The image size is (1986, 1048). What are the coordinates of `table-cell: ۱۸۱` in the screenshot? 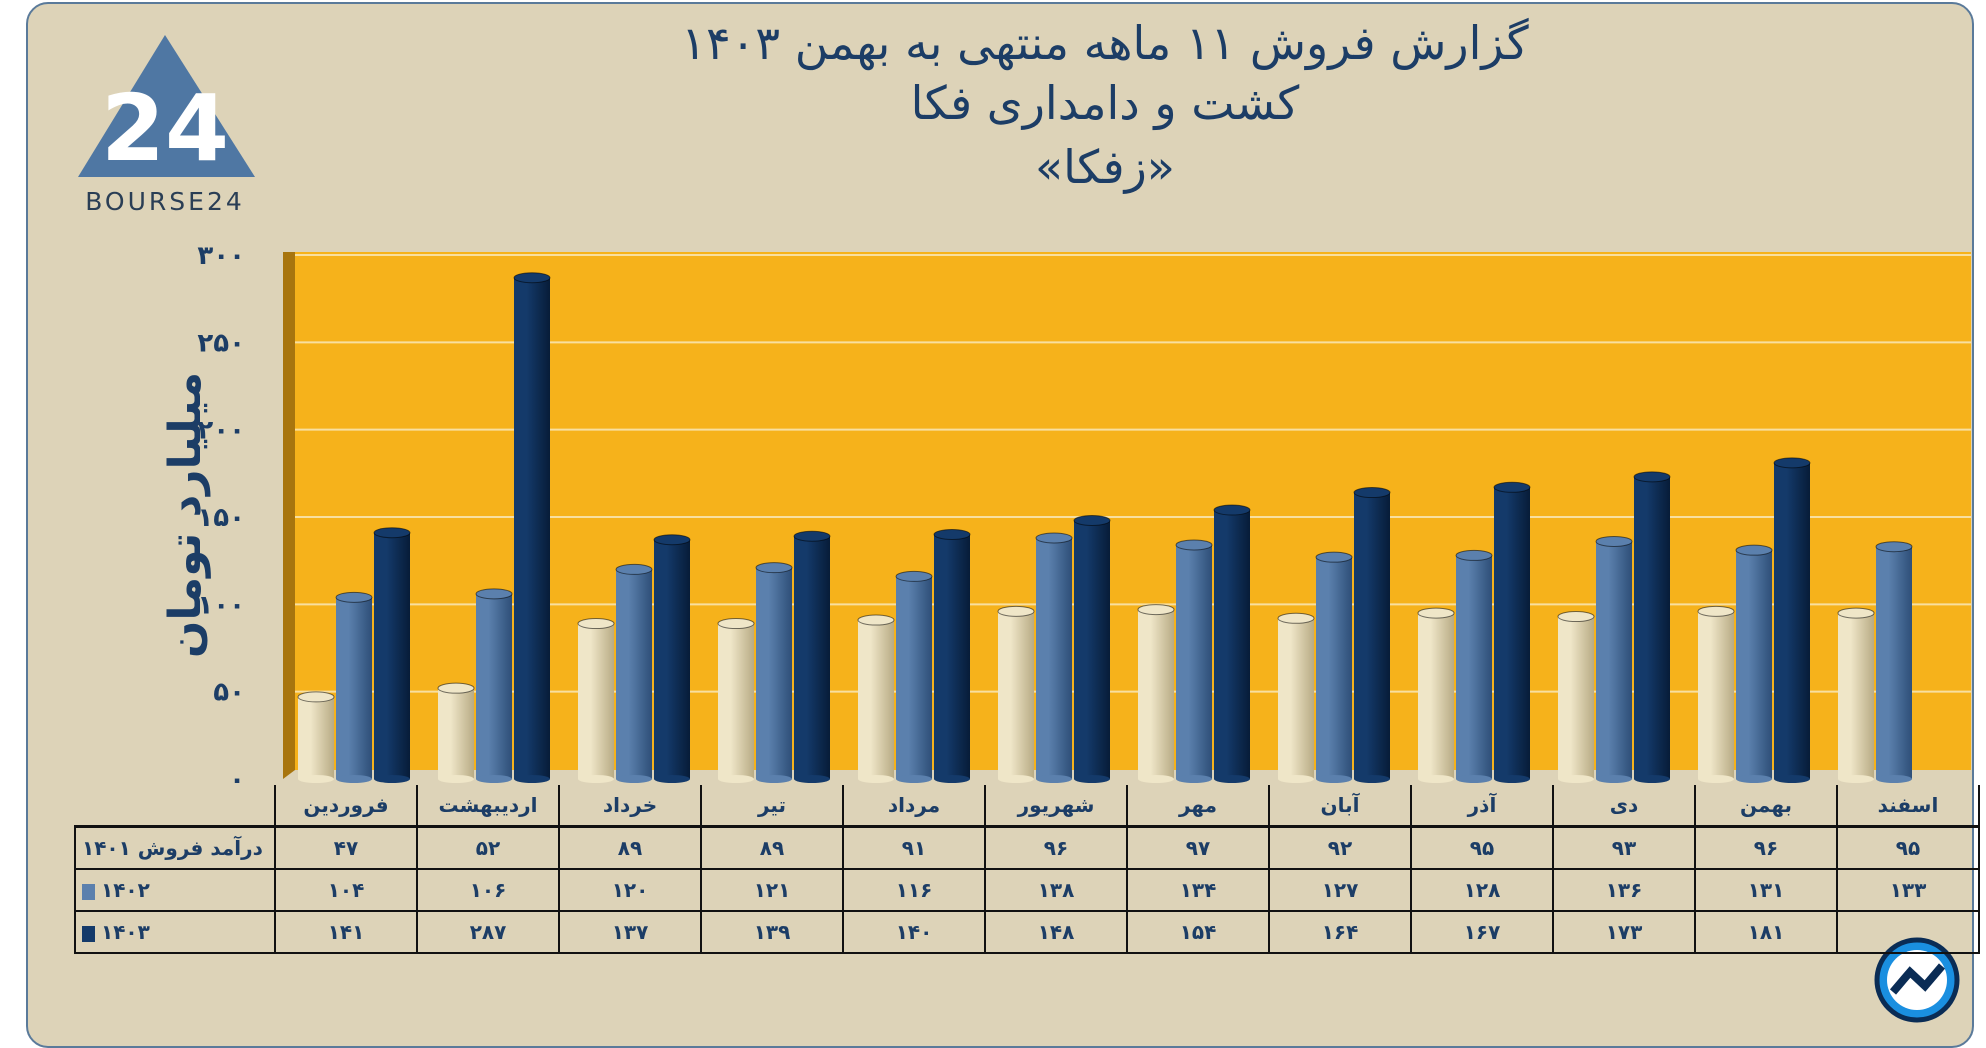 It's located at (1766, 932).